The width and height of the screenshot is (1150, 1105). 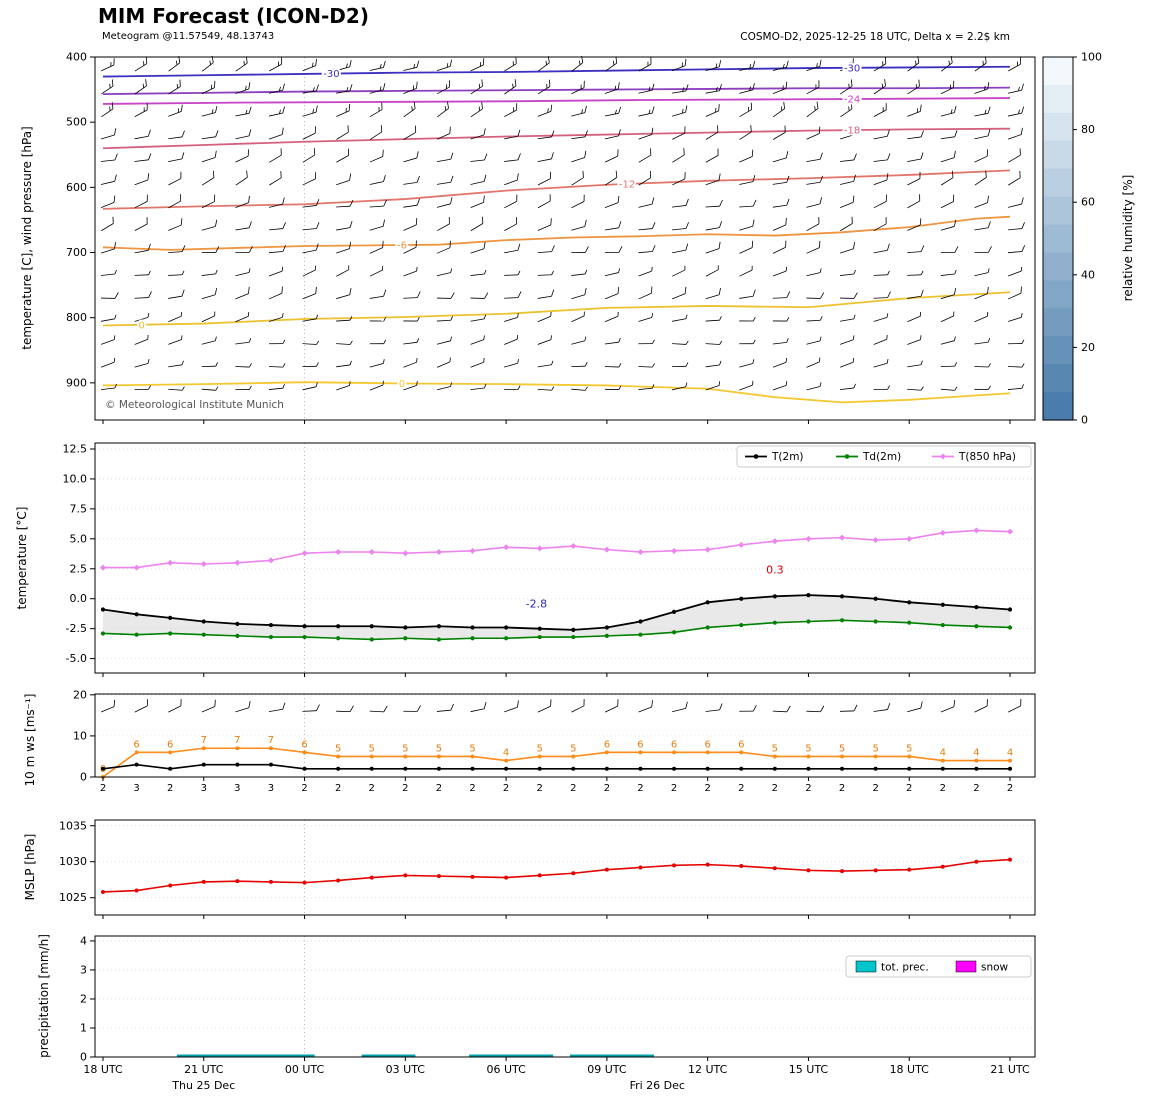 I want to click on contour--18, so click(x=556, y=138).